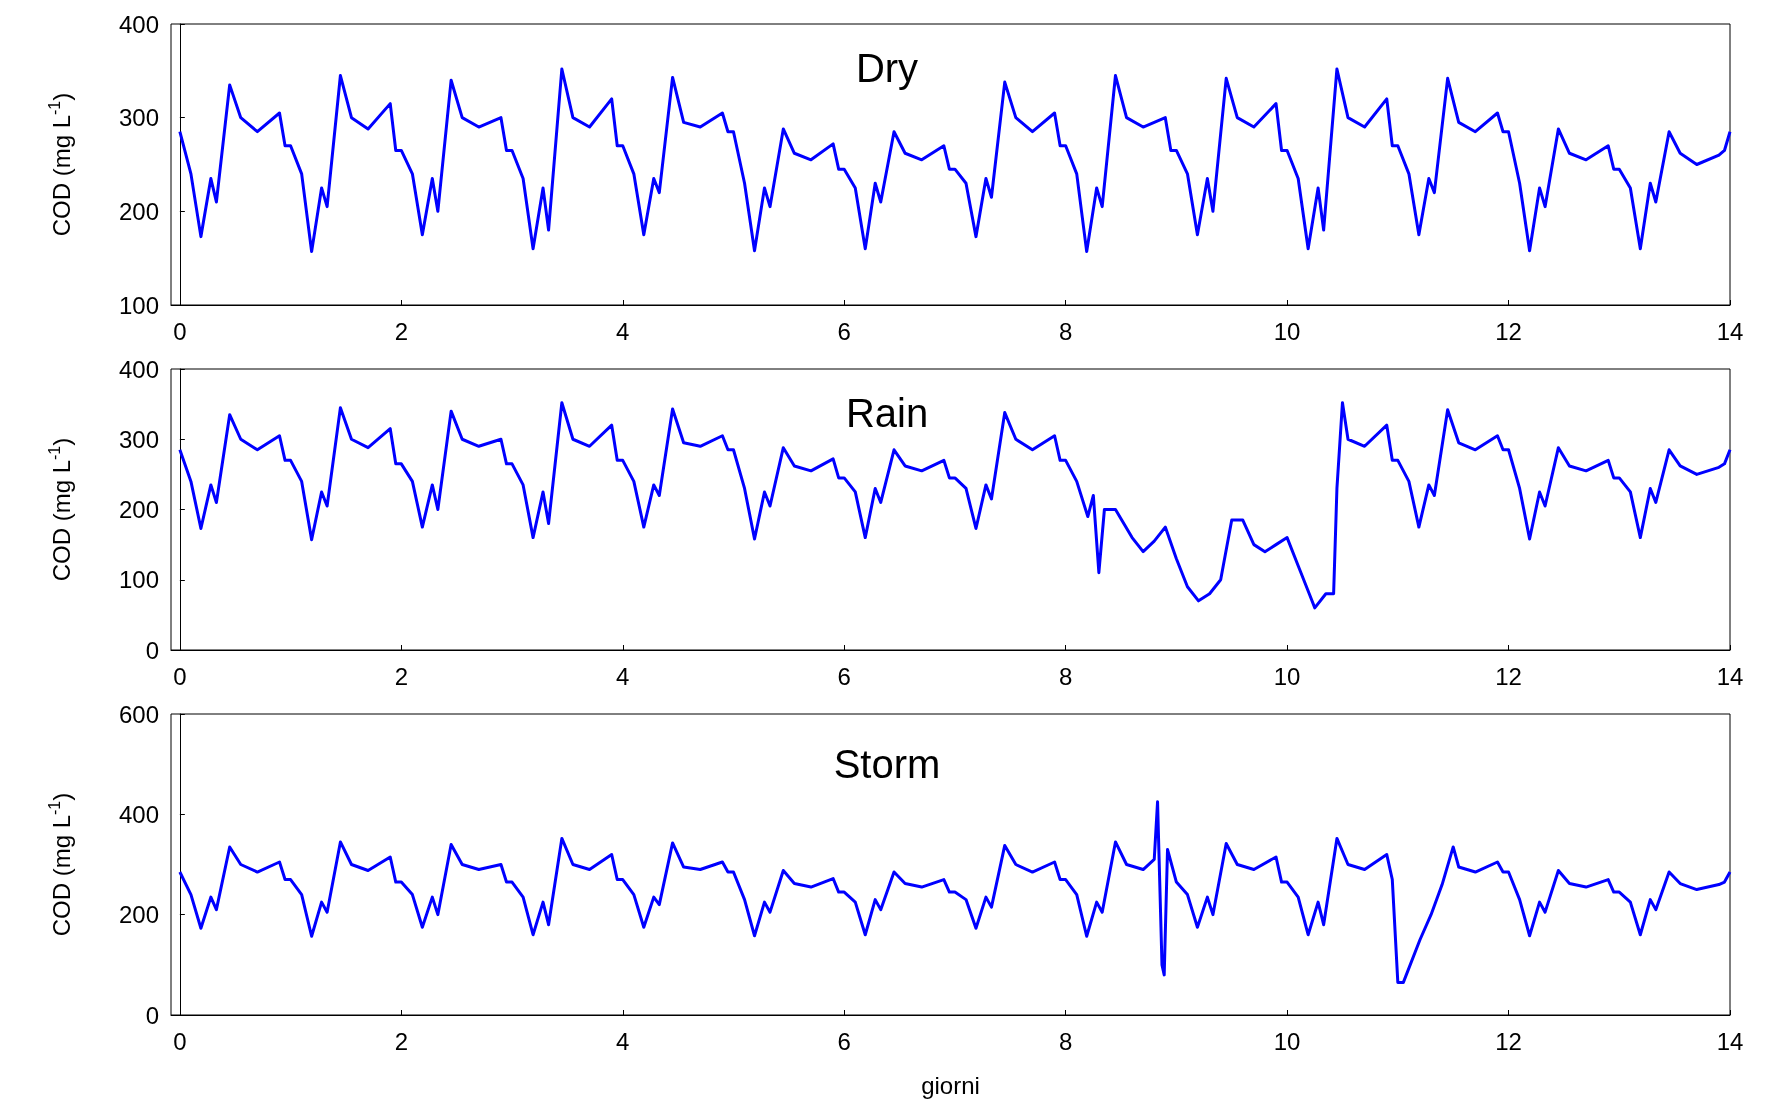  What do you see at coordinates (955, 892) in the screenshot?
I see `line-series` at bounding box center [955, 892].